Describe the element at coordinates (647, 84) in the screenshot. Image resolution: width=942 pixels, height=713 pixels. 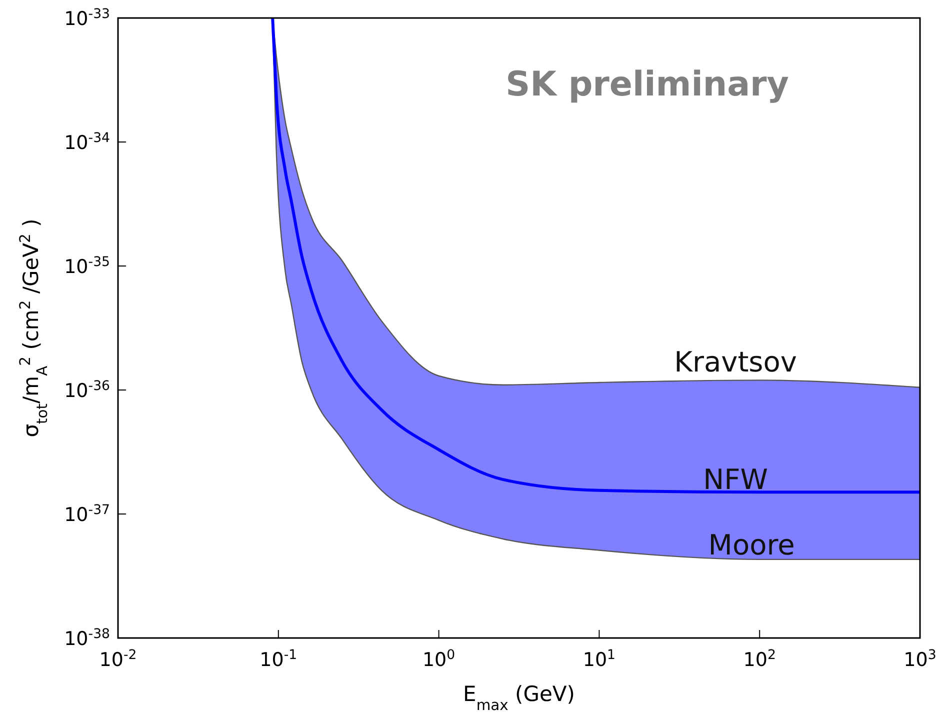
I see `annotation: SK preliminary` at that location.